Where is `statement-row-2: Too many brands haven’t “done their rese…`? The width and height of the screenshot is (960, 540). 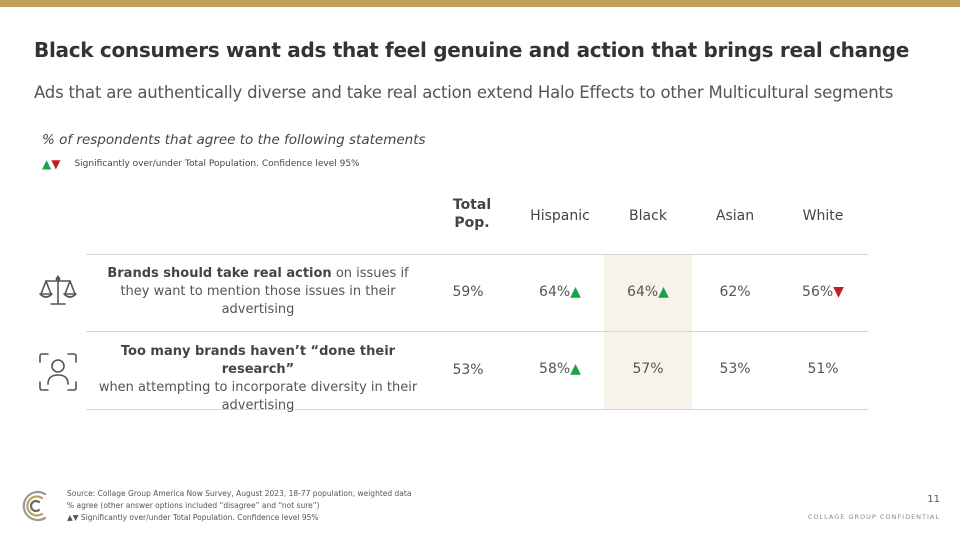
statement-row-2: Too many brands haven’t “done their rese… is located at coordinates (258, 379).